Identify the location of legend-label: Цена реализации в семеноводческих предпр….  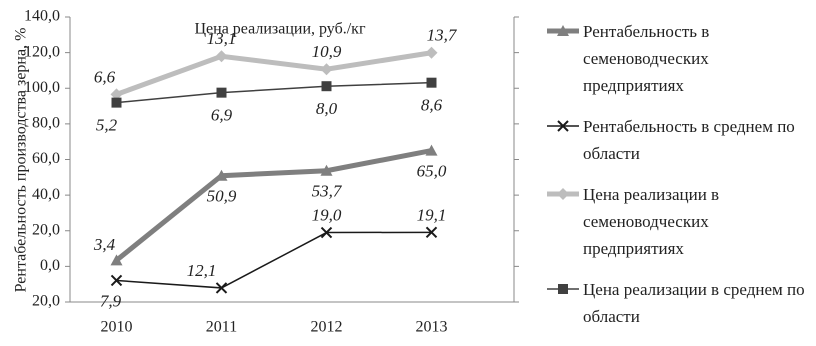
(651, 221).